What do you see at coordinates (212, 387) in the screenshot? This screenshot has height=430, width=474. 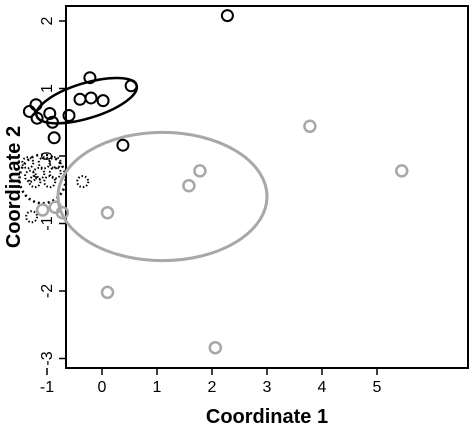 I see `x-tick-label: 2` at bounding box center [212, 387].